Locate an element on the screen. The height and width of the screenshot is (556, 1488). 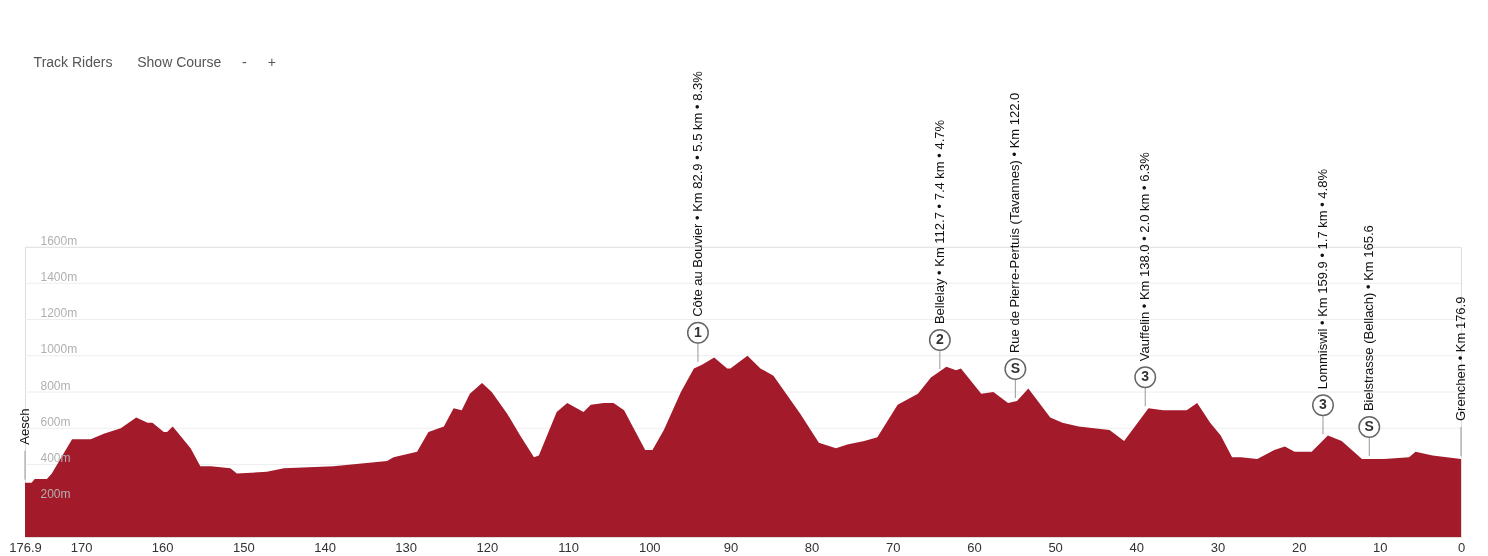
x-tick-label: 140 is located at coordinates (325, 547).